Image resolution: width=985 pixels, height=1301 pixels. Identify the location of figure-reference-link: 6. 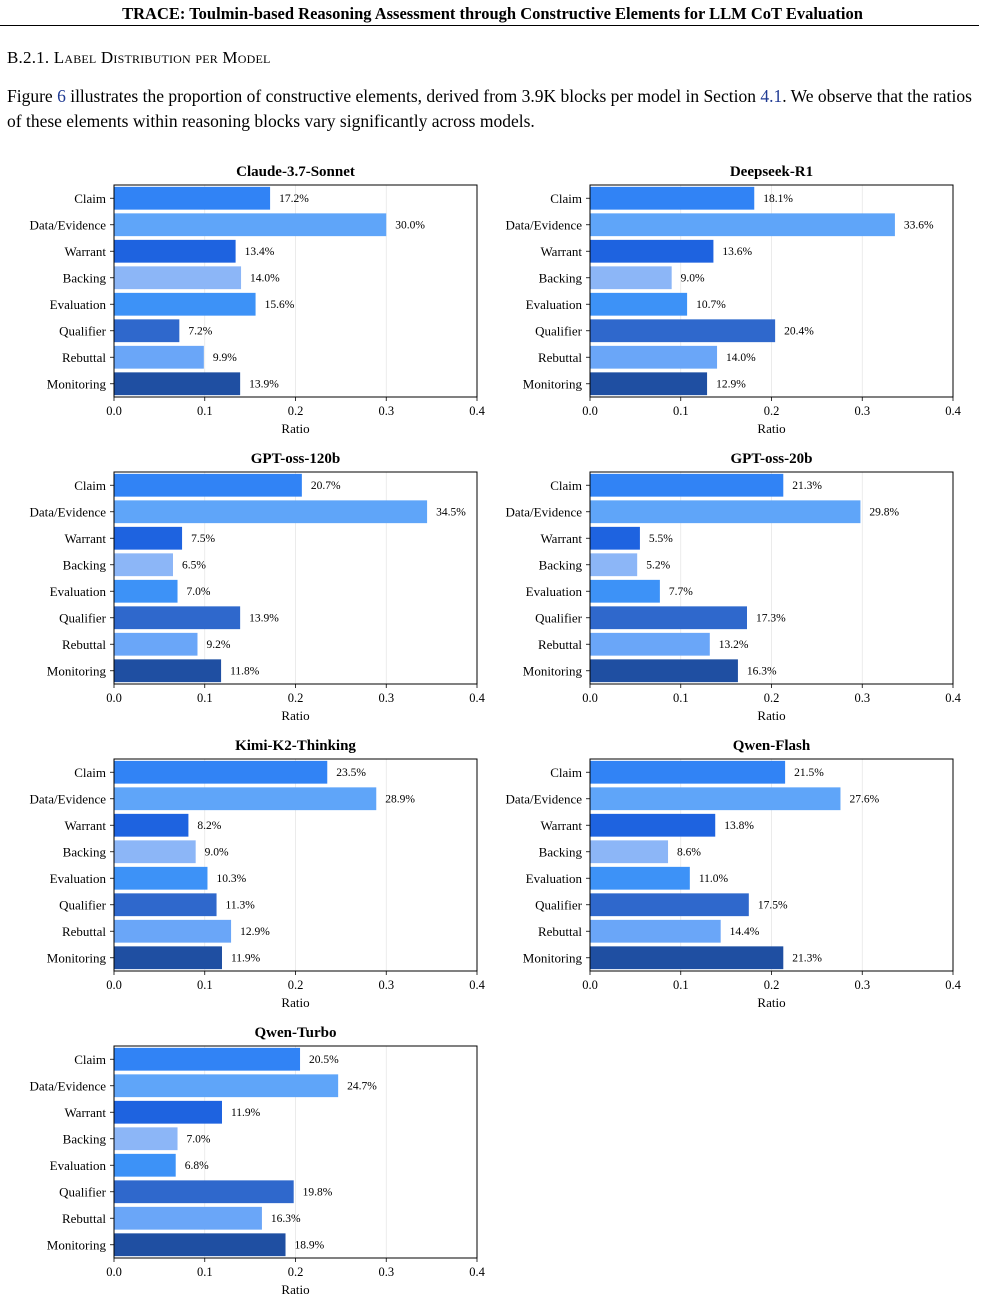
(61, 96).